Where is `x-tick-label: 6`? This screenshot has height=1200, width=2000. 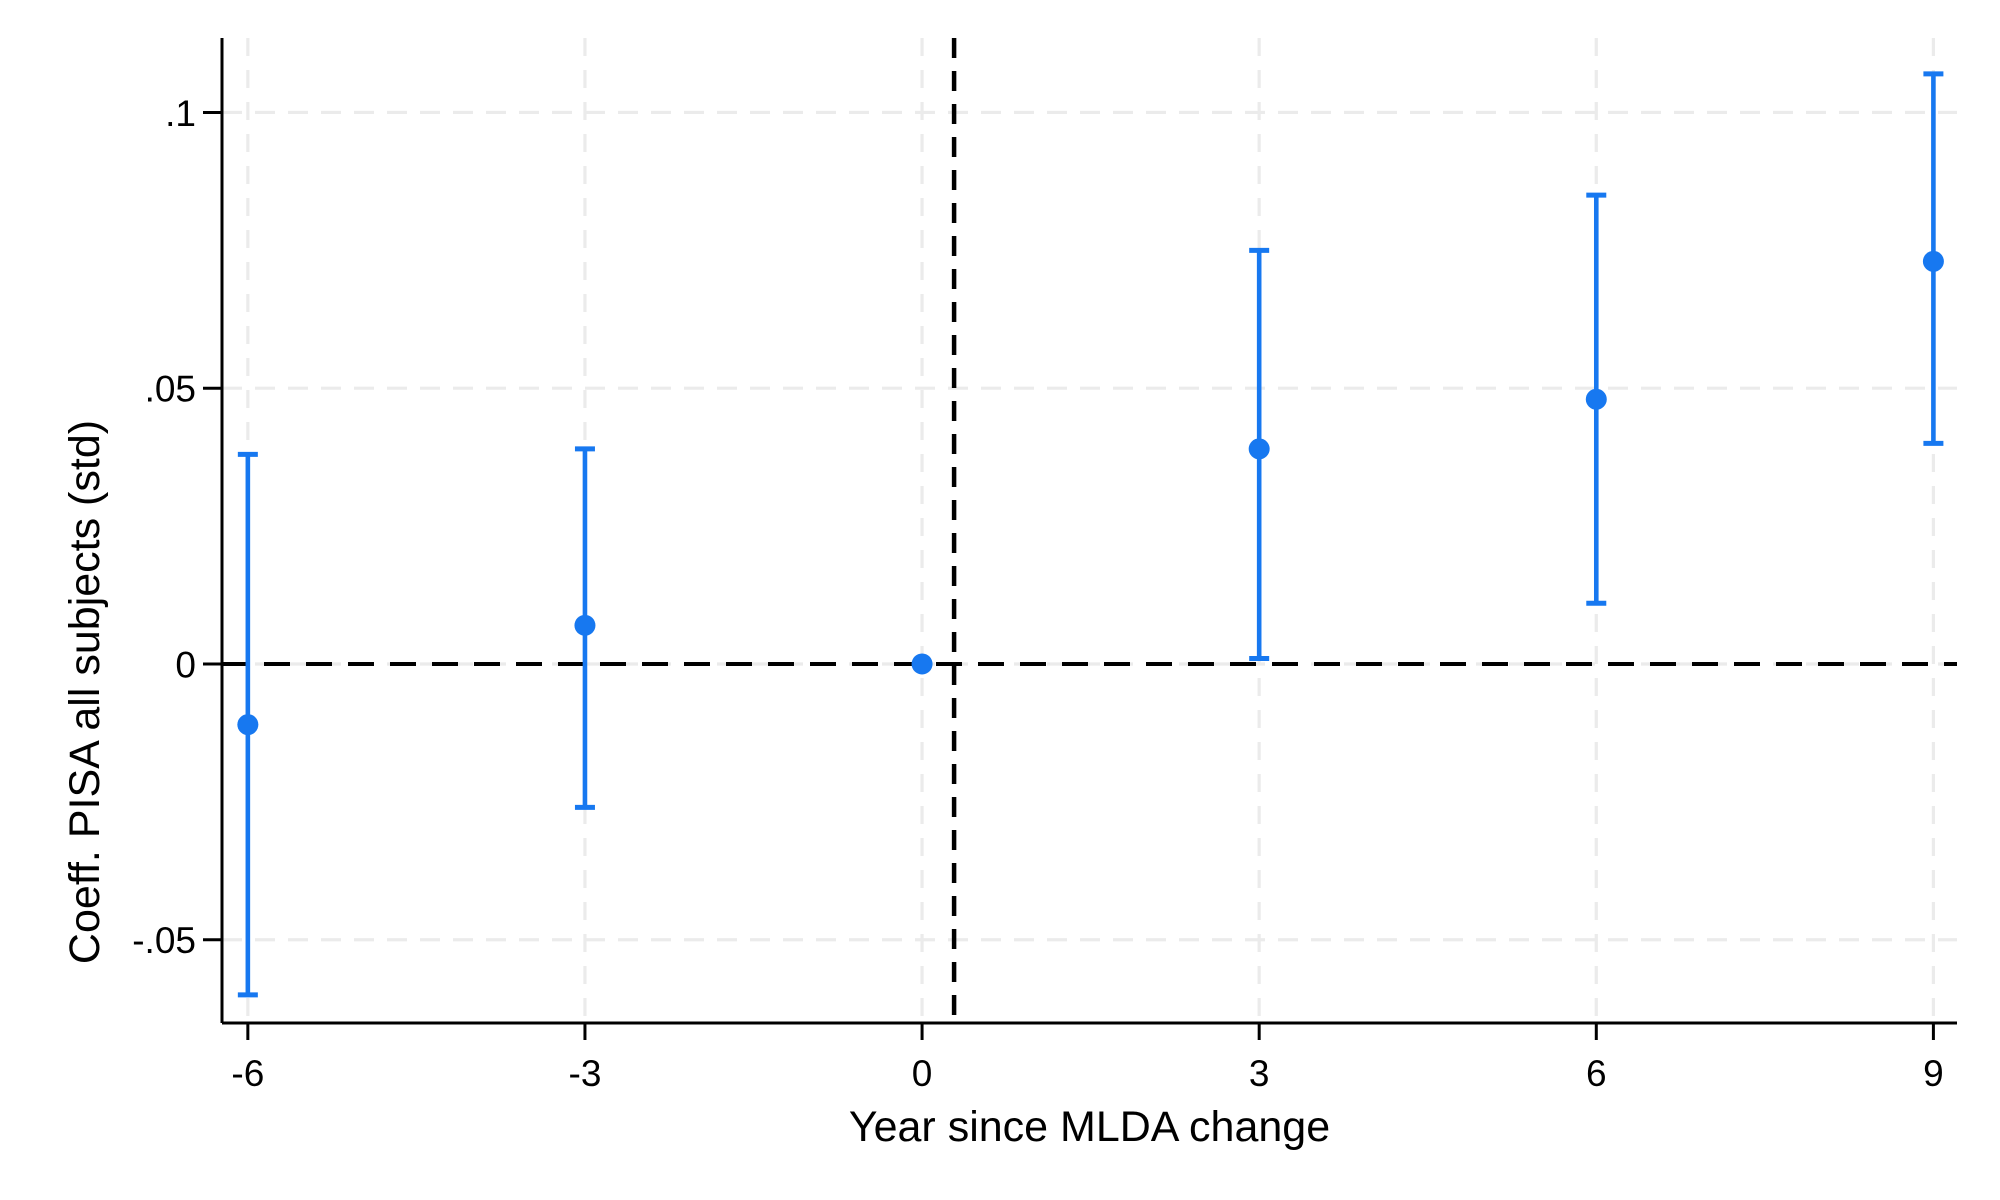
x-tick-label: 6 is located at coordinates (1596, 1073).